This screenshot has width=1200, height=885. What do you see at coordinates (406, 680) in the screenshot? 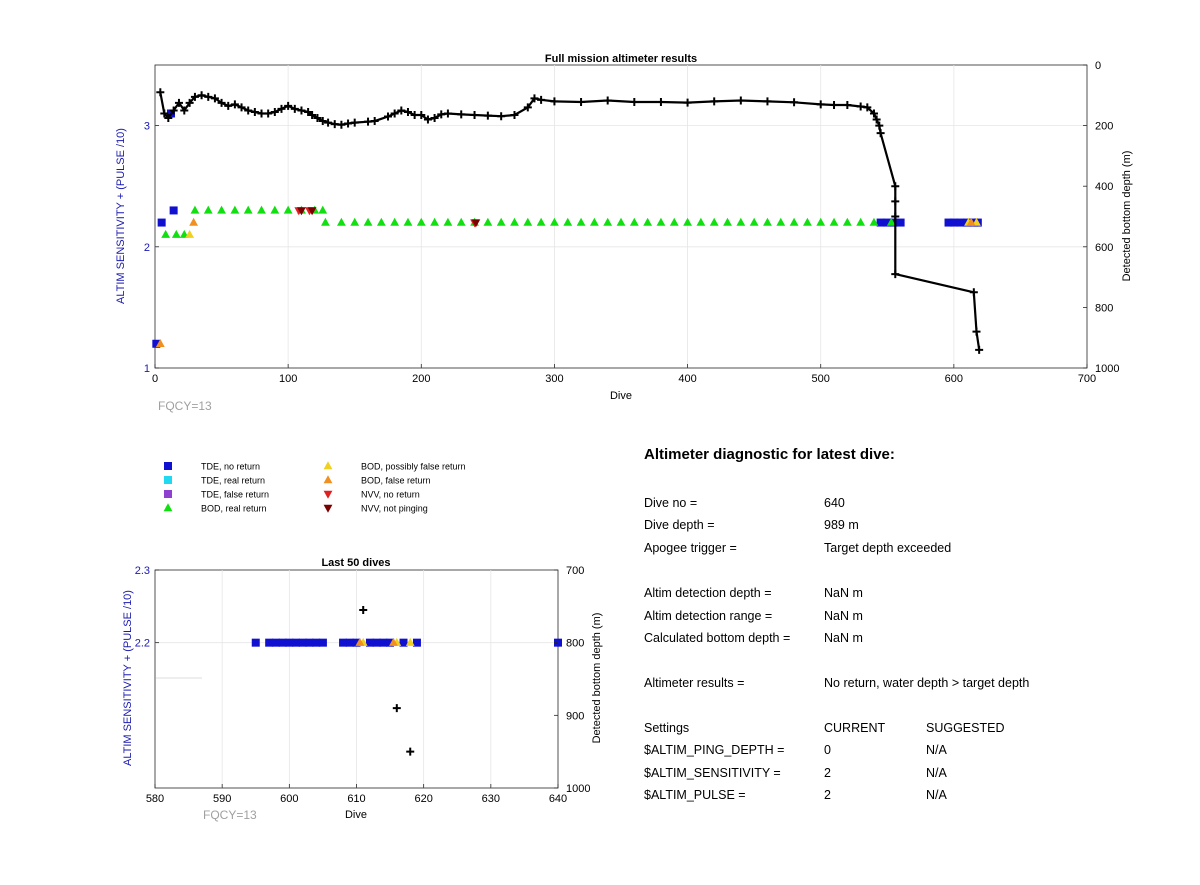
I see `last50-marks` at bounding box center [406, 680].